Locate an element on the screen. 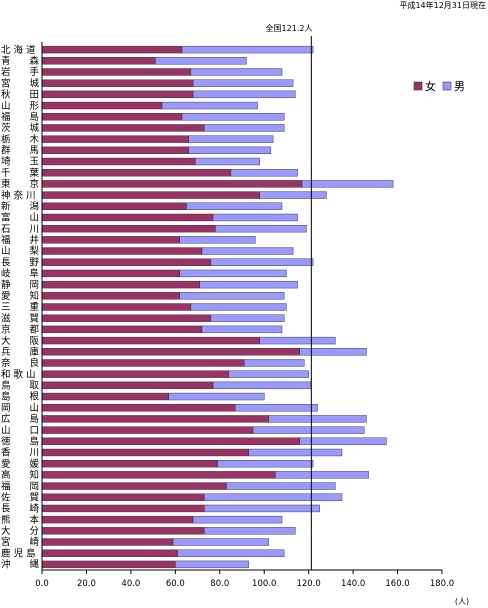 The width and height of the screenshot is (488, 608). bar-male-秋田 is located at coordinates (244, 94).